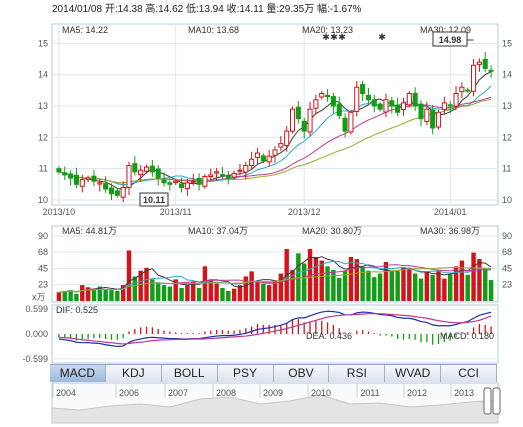  Describe the element at coordinates (469, 373) in the screenshot. I see `tab-cci: CCI` at that location.